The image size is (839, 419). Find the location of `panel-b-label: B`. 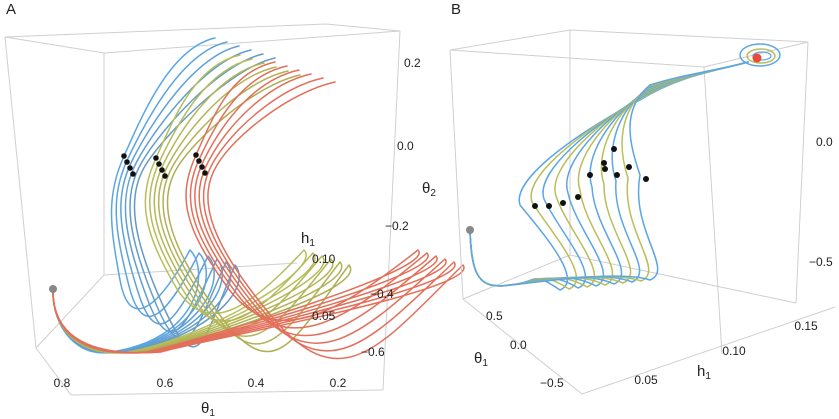

panel-b-label: B is located at coordinates (456, 9).